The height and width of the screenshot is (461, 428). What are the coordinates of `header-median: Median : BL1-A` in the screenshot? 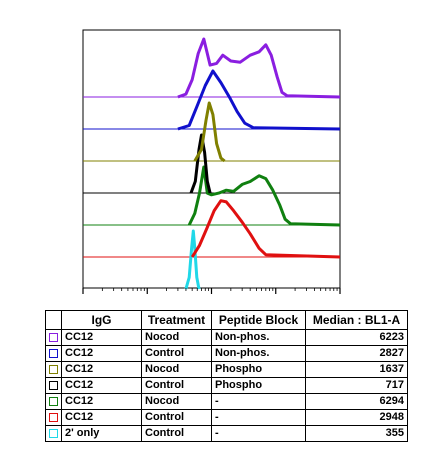 It's located at (356, 320).